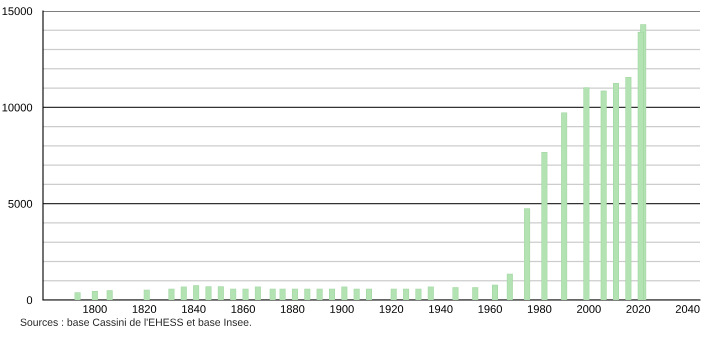 Image resolution: width=710 pixels, height=340 pixels. I want to click on x-tick-label: 2000, so click(589, 309).